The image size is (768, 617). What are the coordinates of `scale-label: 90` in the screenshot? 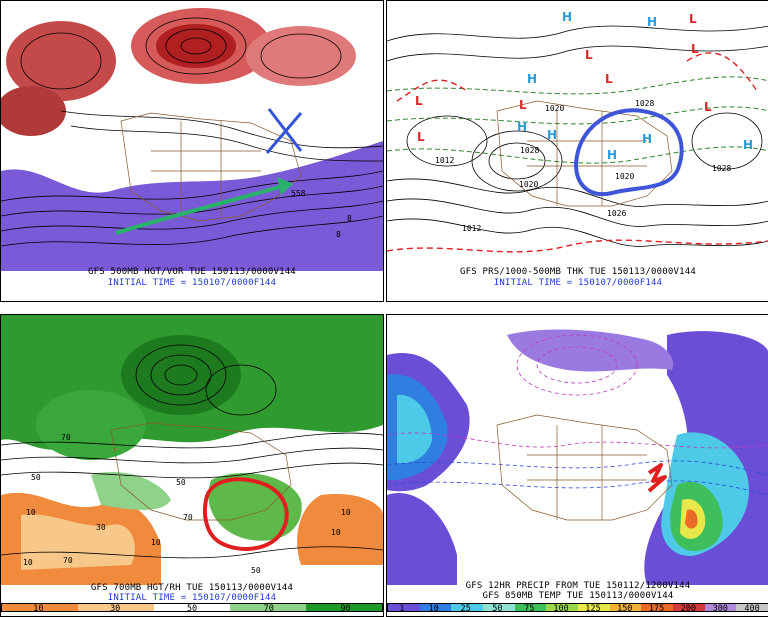 It's located at (345, 609).